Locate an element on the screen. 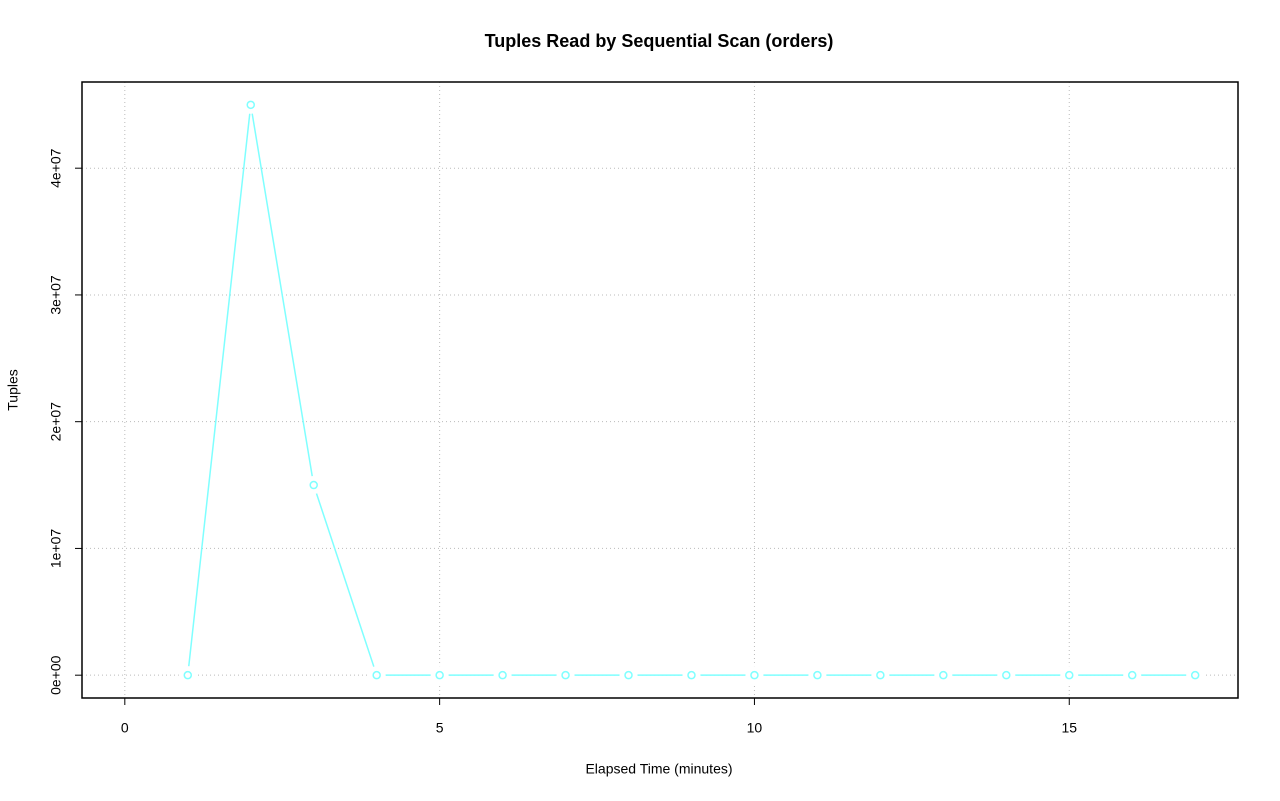 The height and width of the screenshot is (801, 1280). y-tick-label: 0e+00 is located at coordinates (56, 675).